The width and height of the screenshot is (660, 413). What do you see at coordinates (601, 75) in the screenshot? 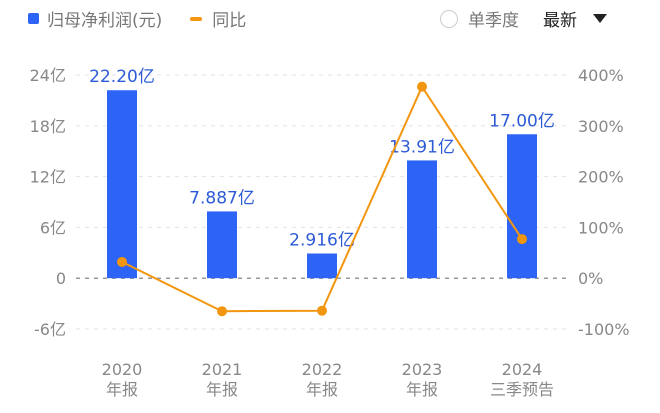
I see `y-right-tick: 400%` at bounding box center [601, 75].